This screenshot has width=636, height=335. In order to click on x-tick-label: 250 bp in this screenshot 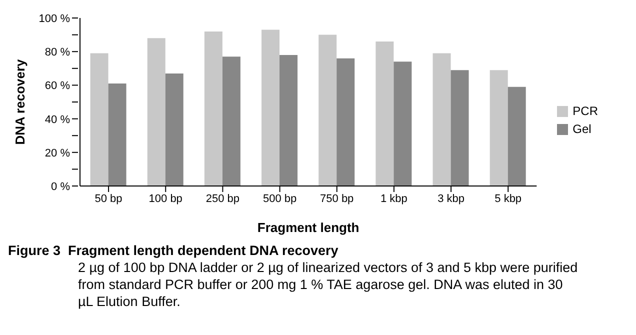, I will do `click(223, 198)`.